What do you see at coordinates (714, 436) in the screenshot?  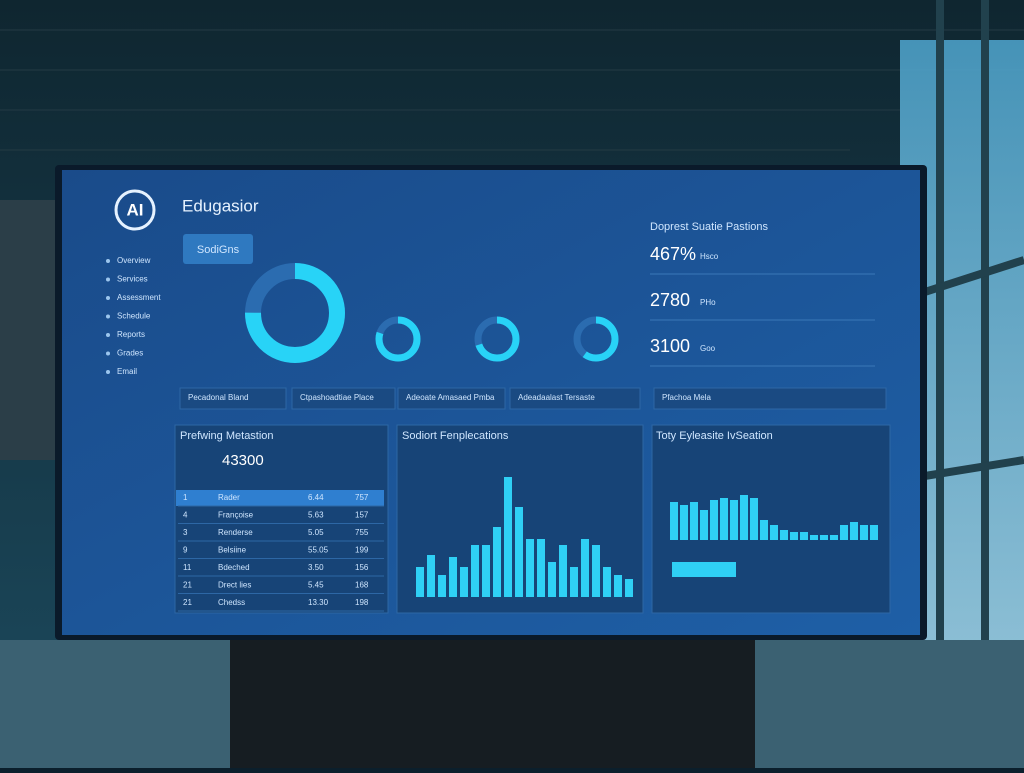 I see `bars2-title: Toty Eyleasite IvSeation` at bounding box center [714, 436].